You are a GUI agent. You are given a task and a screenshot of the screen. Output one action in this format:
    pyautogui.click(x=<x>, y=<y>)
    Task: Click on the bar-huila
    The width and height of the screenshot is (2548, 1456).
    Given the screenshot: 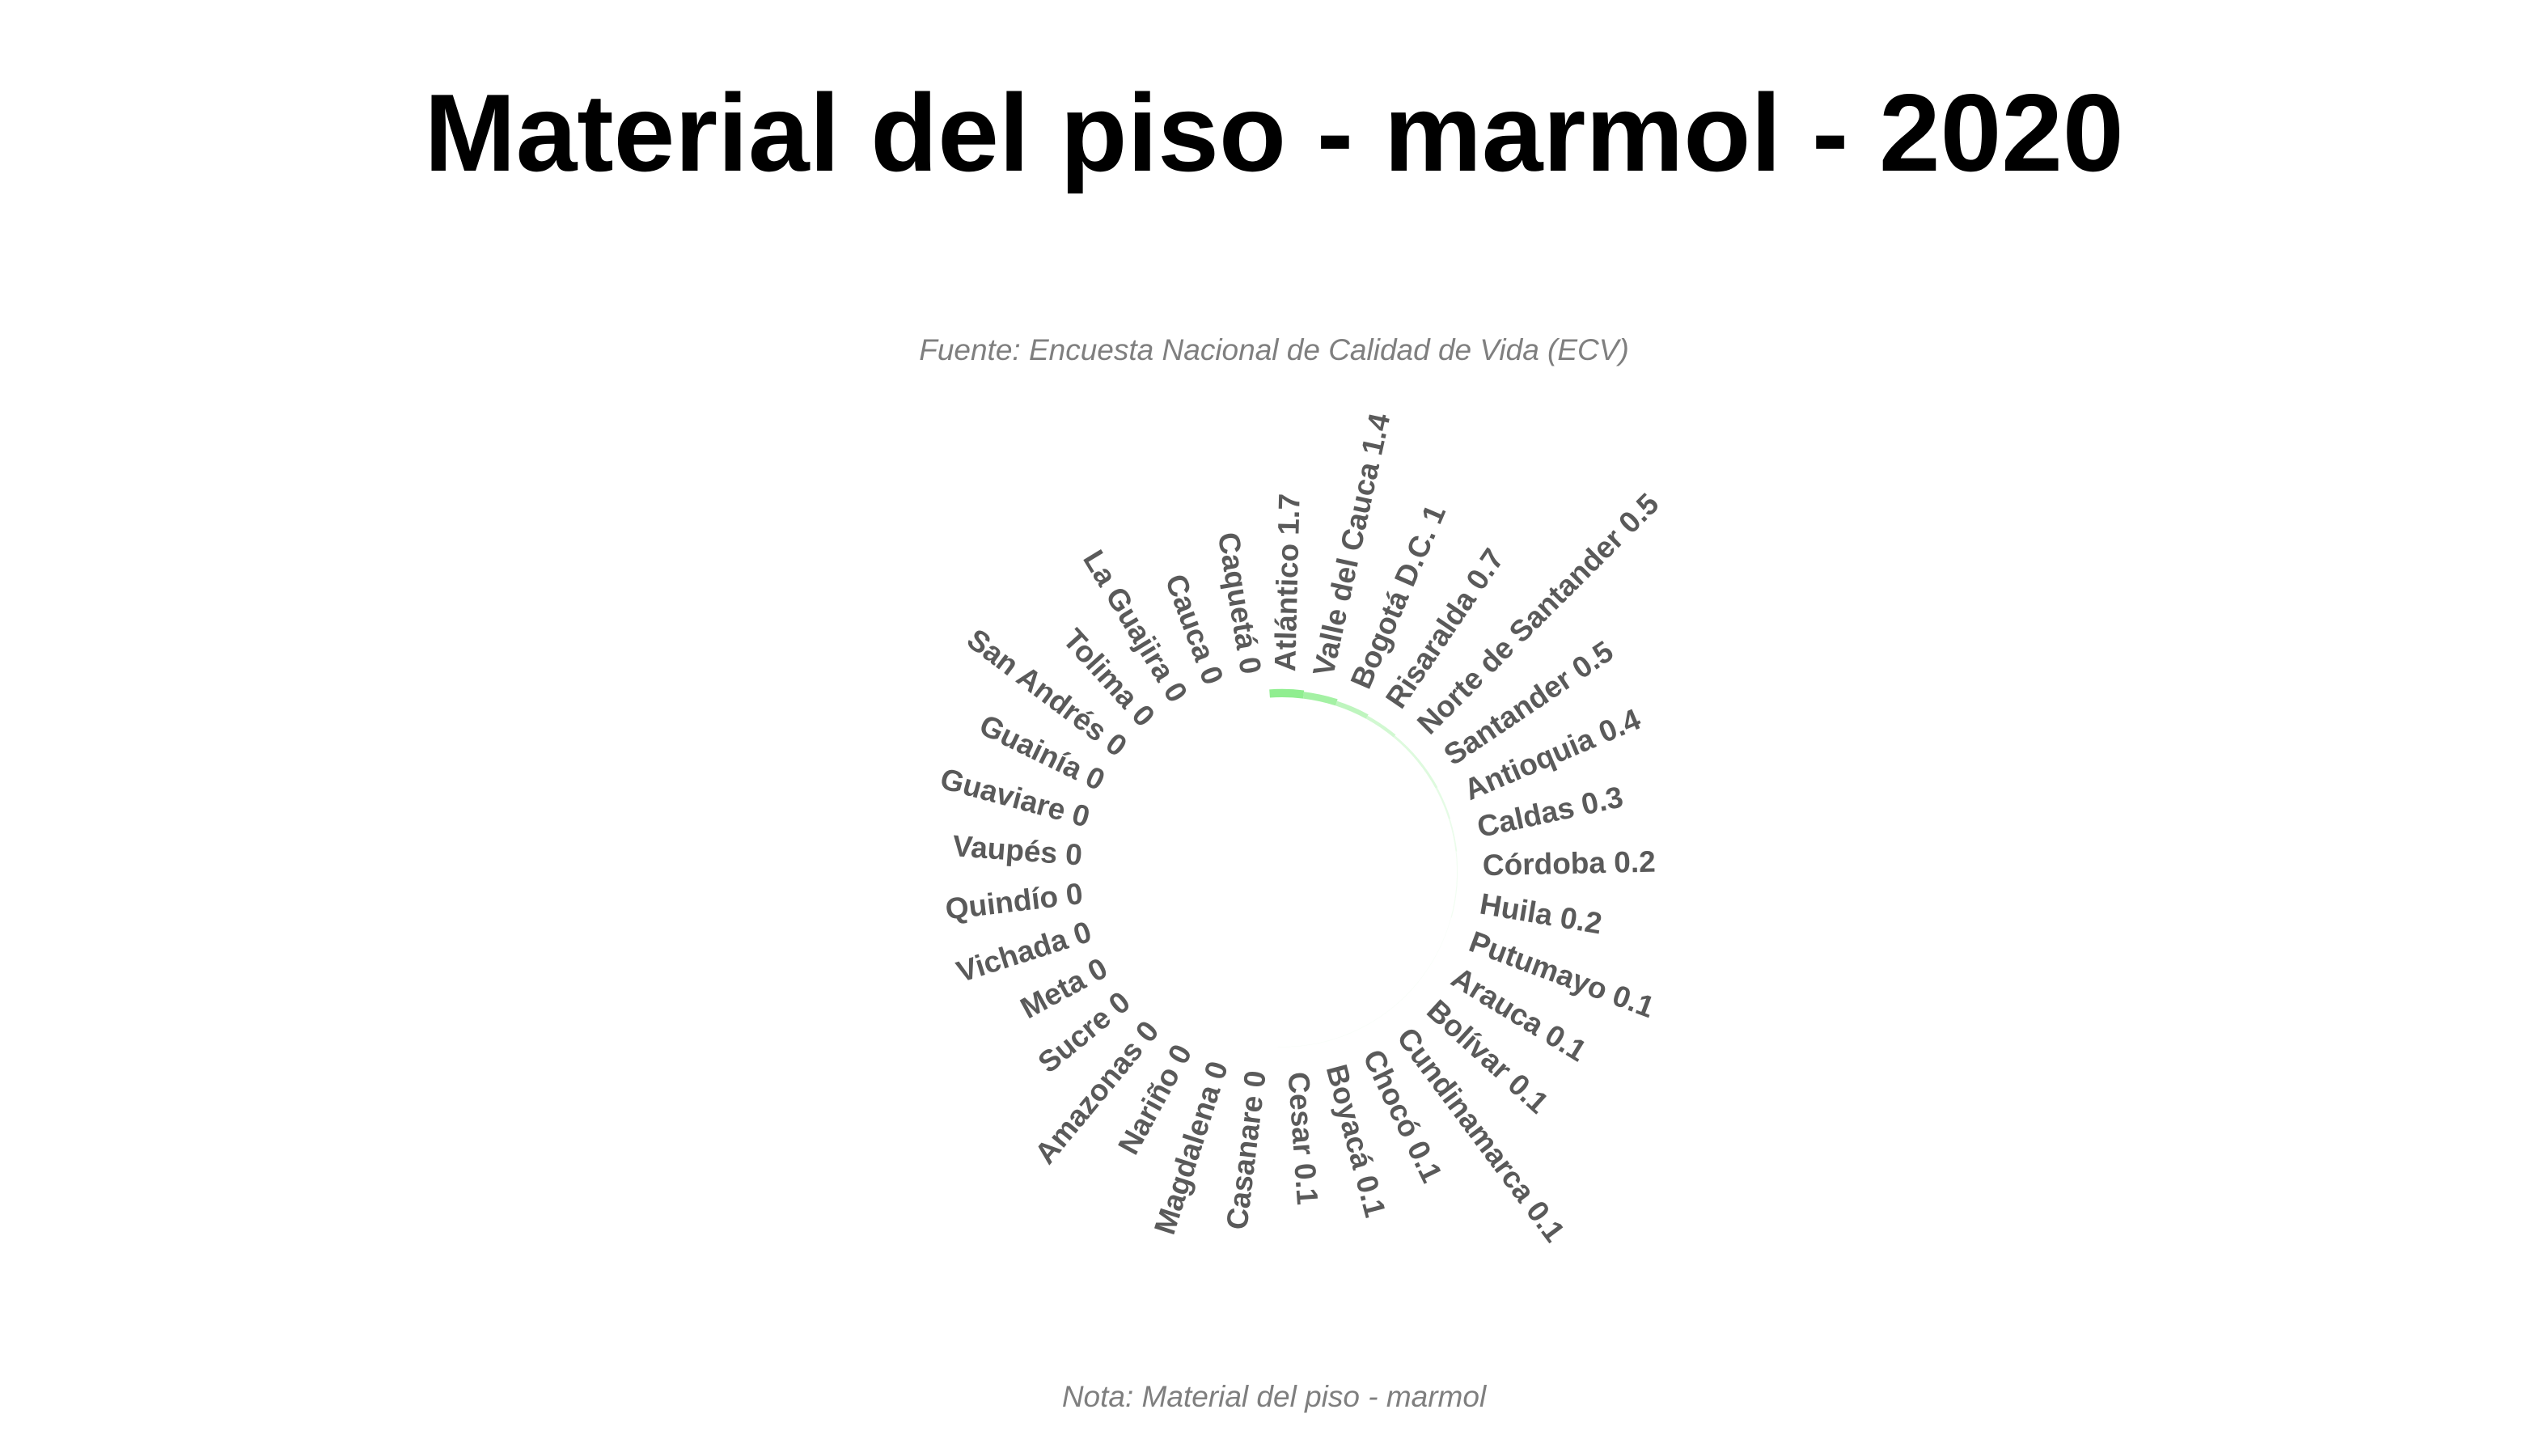 What is the action you would take?
    pyautogui.click(x=1454, y=901)
    